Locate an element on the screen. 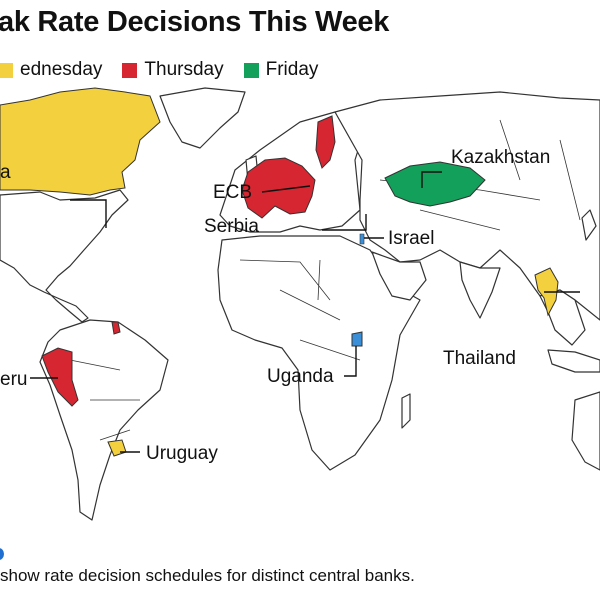 The height and width of the screenshot is (600, 600). legend-item-wednesday: ednesday is located at coordinates (51, 70).